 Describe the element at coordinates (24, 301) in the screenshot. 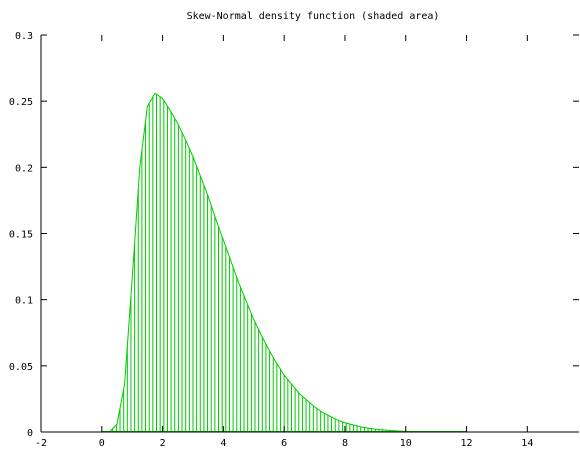

I see `y-tick-label: 0.1` at that location.